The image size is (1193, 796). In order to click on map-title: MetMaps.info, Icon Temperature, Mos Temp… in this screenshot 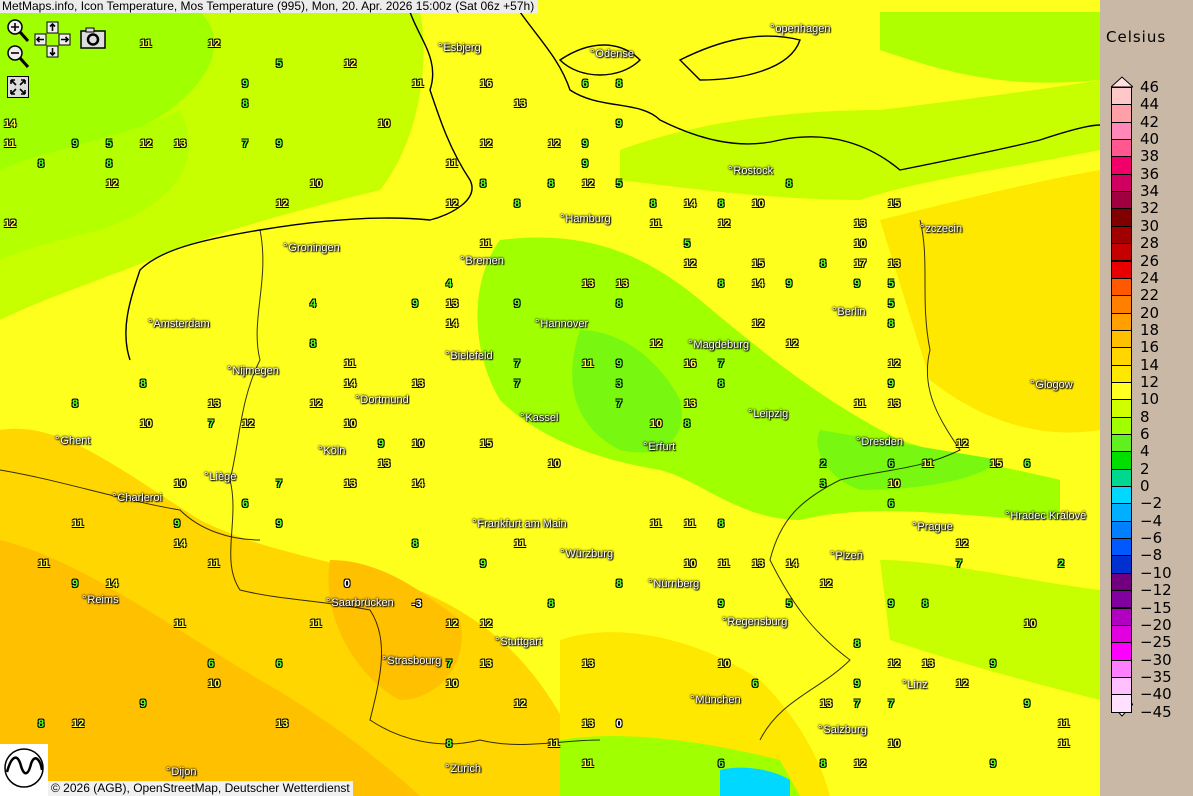, I will do `click(269, 6)`.